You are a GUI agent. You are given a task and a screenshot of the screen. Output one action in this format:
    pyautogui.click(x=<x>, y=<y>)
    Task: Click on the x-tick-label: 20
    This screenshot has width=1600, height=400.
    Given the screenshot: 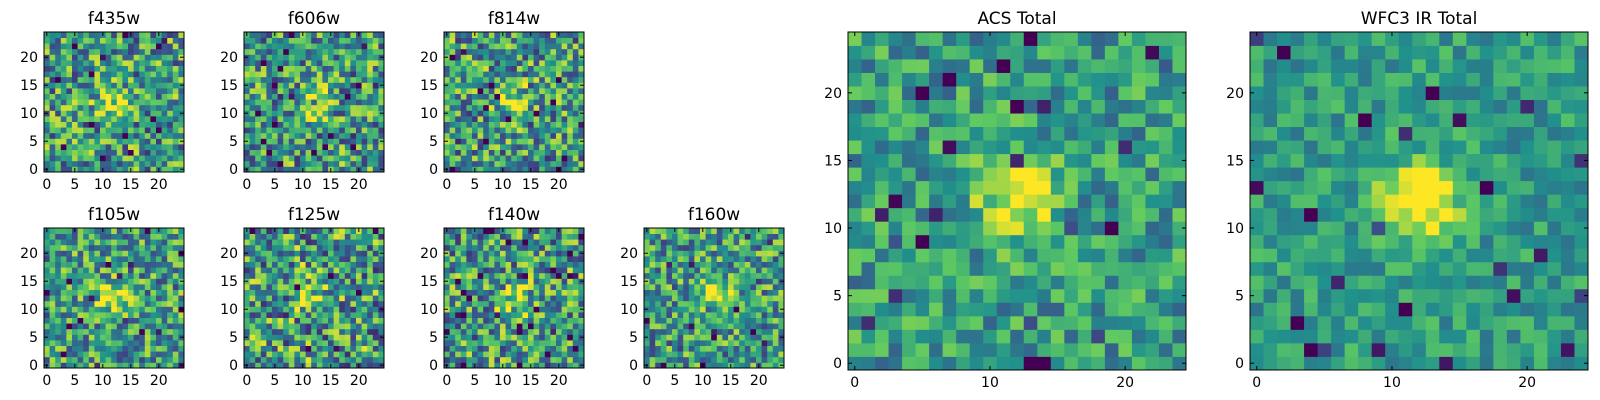 What is the action you would take?
    pyautogui.click(x=159, y=381)
    